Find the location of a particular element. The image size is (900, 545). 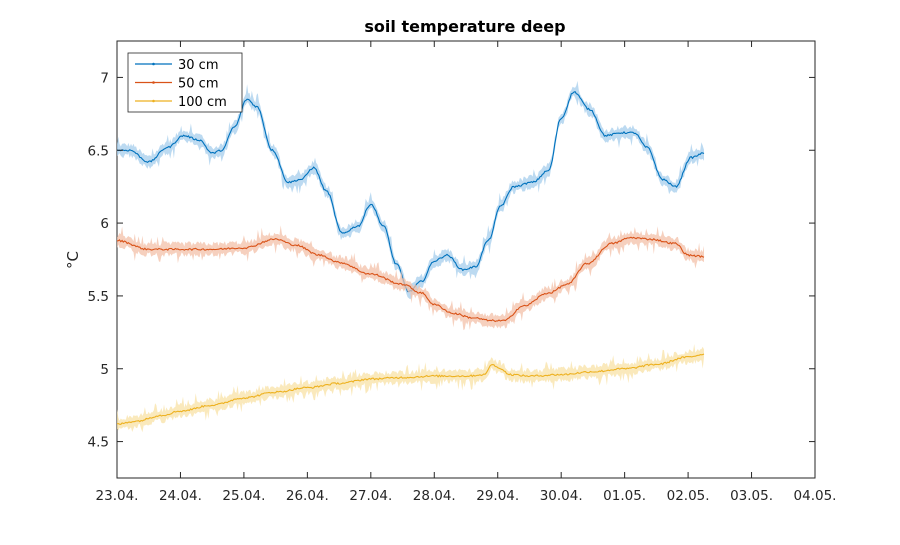

legend-item: 50 cm is located at coordinates (177, 84).